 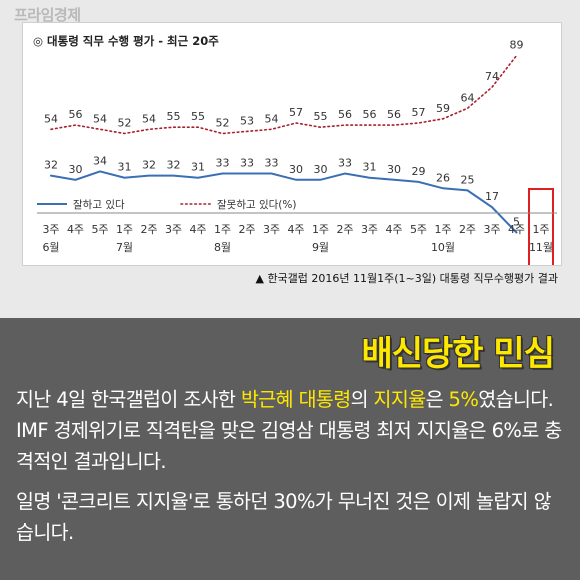 What do you see at coordinates (458, 354) in the screenshot?
I see `headline: 배신당한 민심` at bounding box center [458, 354].